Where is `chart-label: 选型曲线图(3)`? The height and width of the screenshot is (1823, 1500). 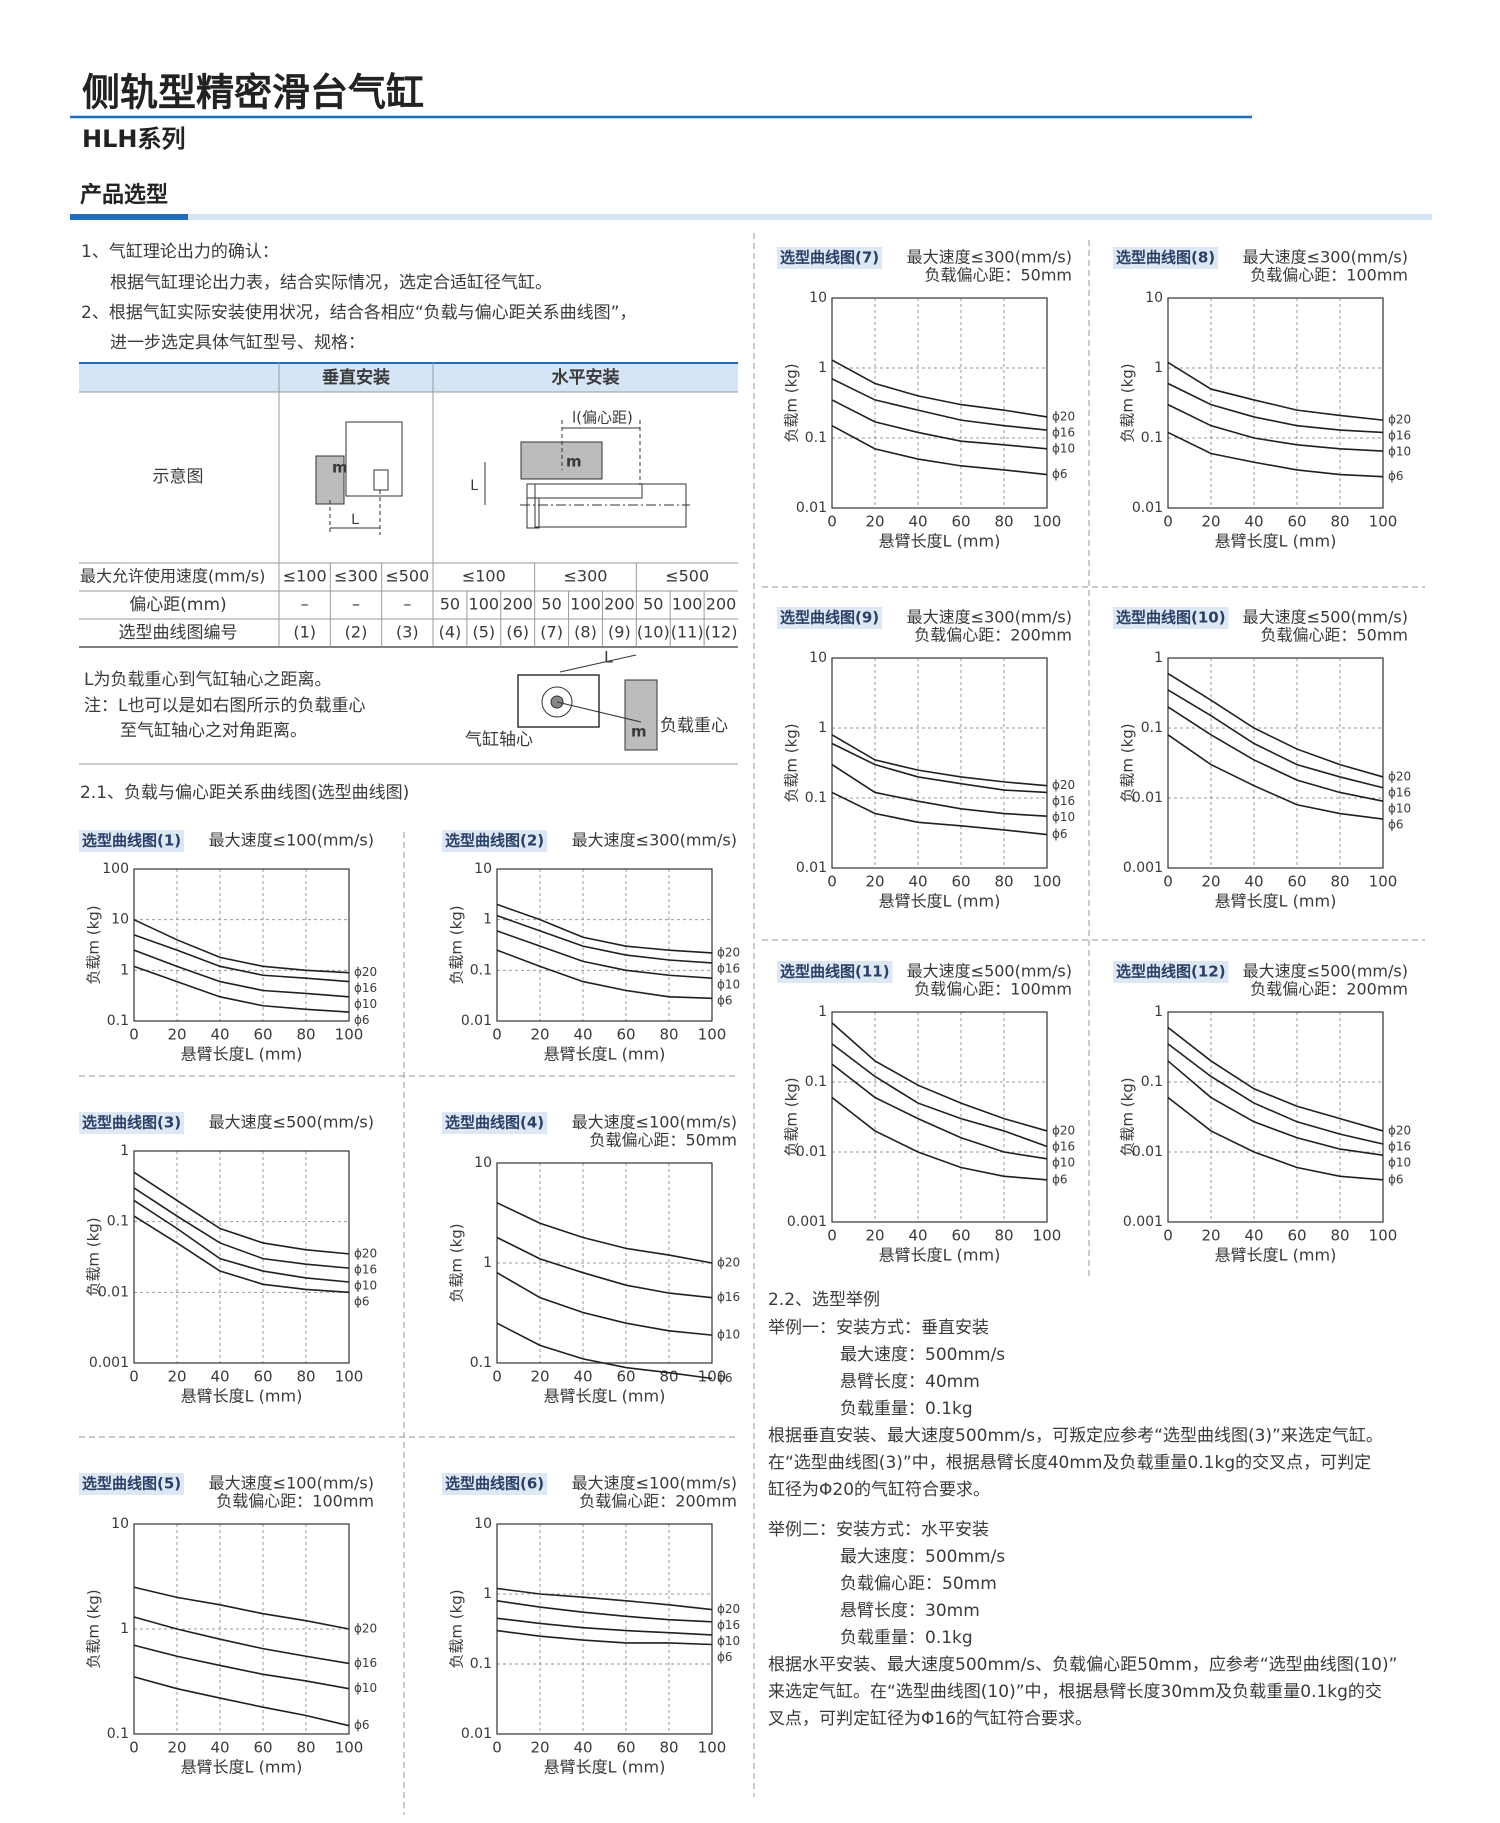
chart-label: 选型曲线图(3) is located at coordinates (131, 1123).